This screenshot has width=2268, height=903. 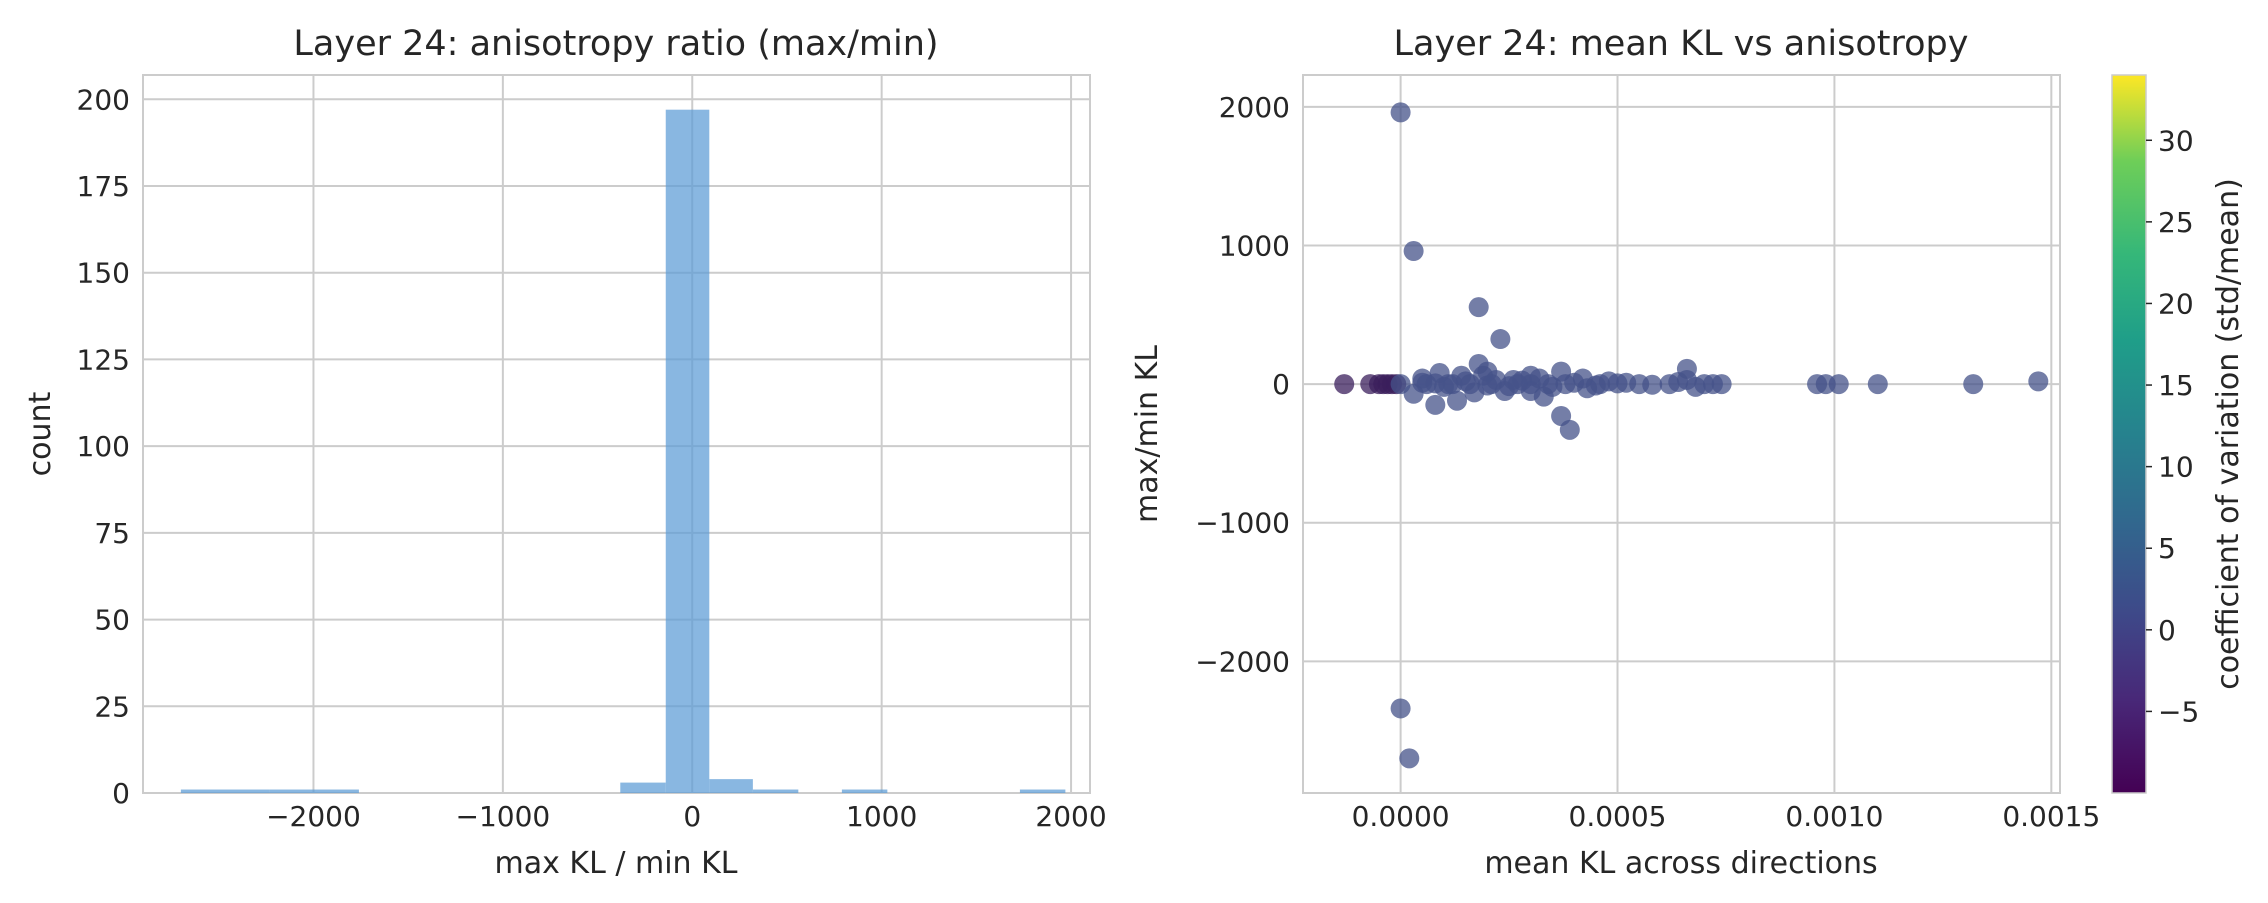 What do you see at coordinates (2176, 140) in the screenshot?
I see `colorbar-tick-label: 30` at bounding box center [2176, 140].